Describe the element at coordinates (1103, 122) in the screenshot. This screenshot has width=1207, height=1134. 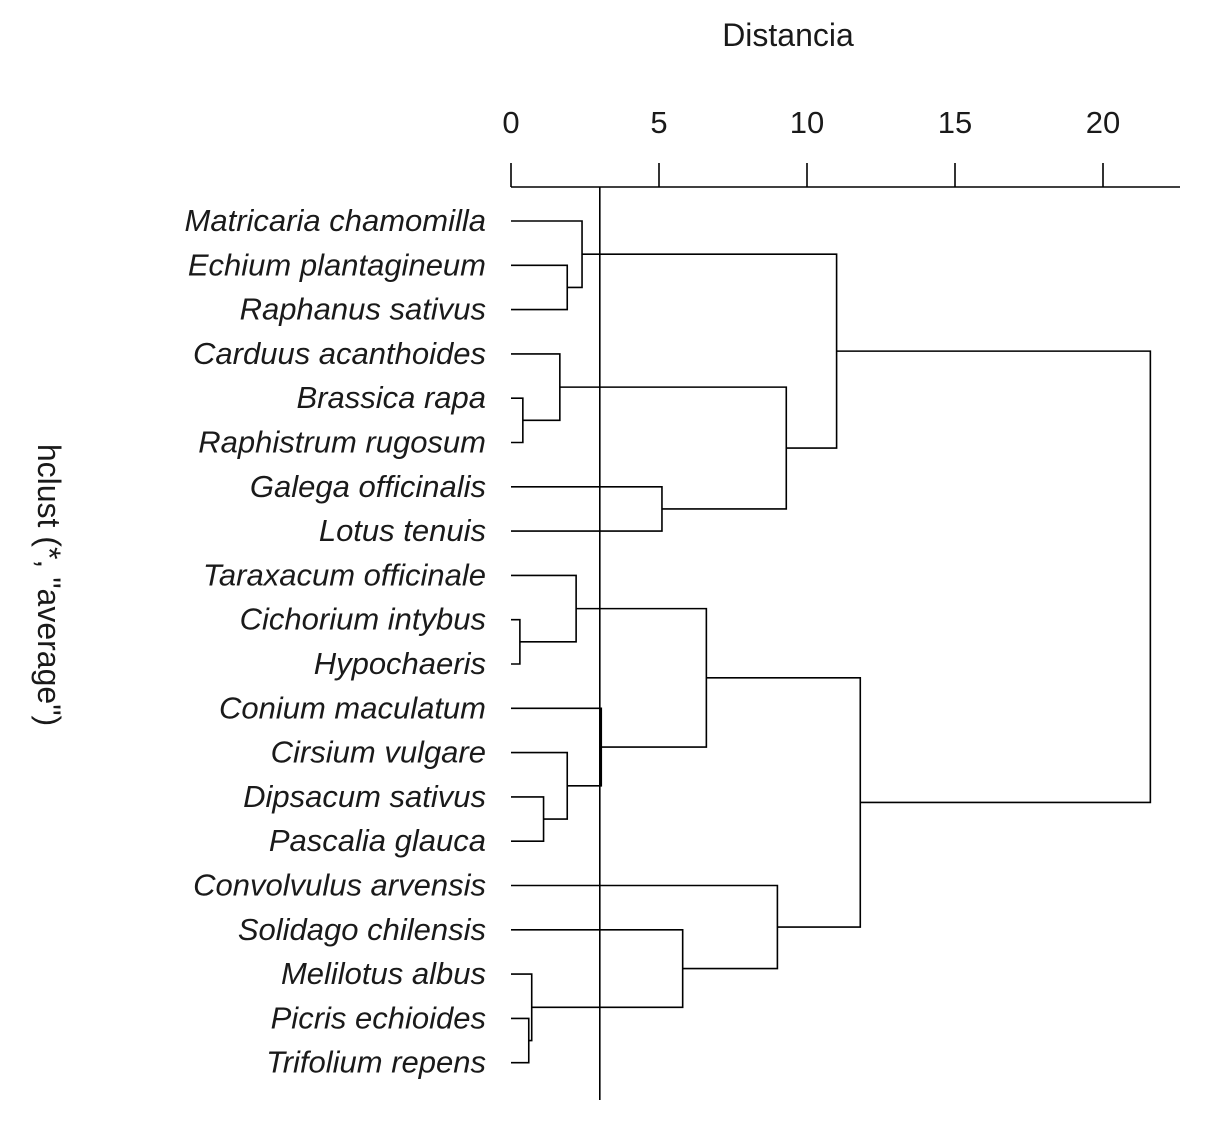
I see `x-tick-label: 20` at that location.